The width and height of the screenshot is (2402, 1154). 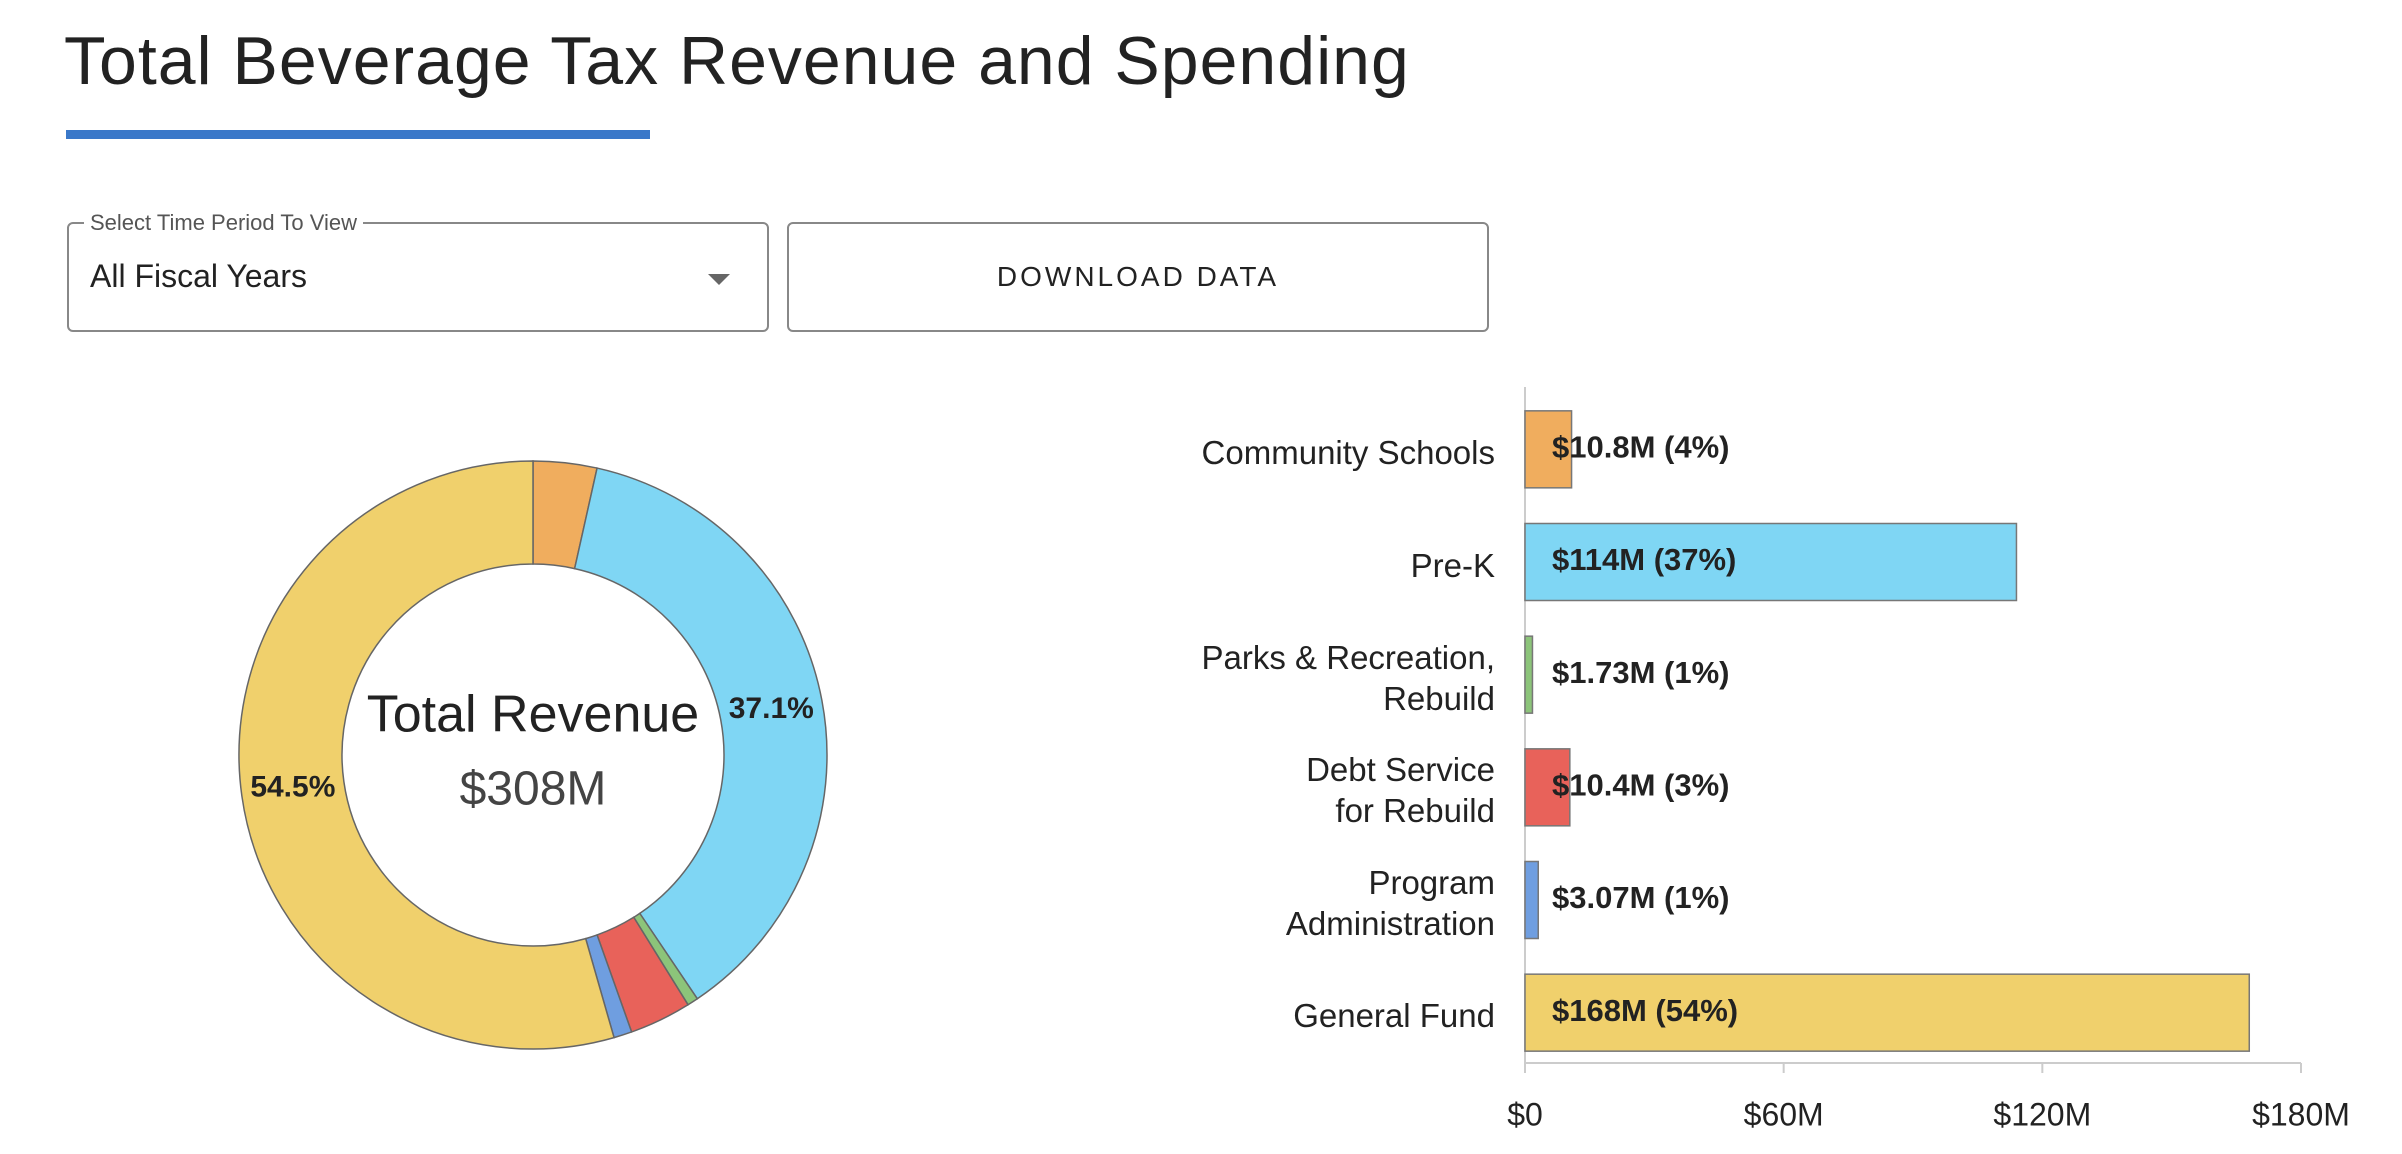 What do you see at coordinates (1640, 672) in the screenshot?
I see `bar-value-label: $1.73M (1%)` at bounding box center [1640, 672].